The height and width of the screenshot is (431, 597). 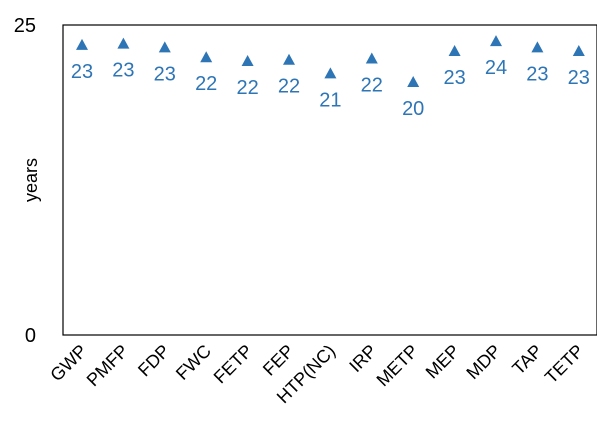 I want to click on data-markers, so click(x=330, y=61).